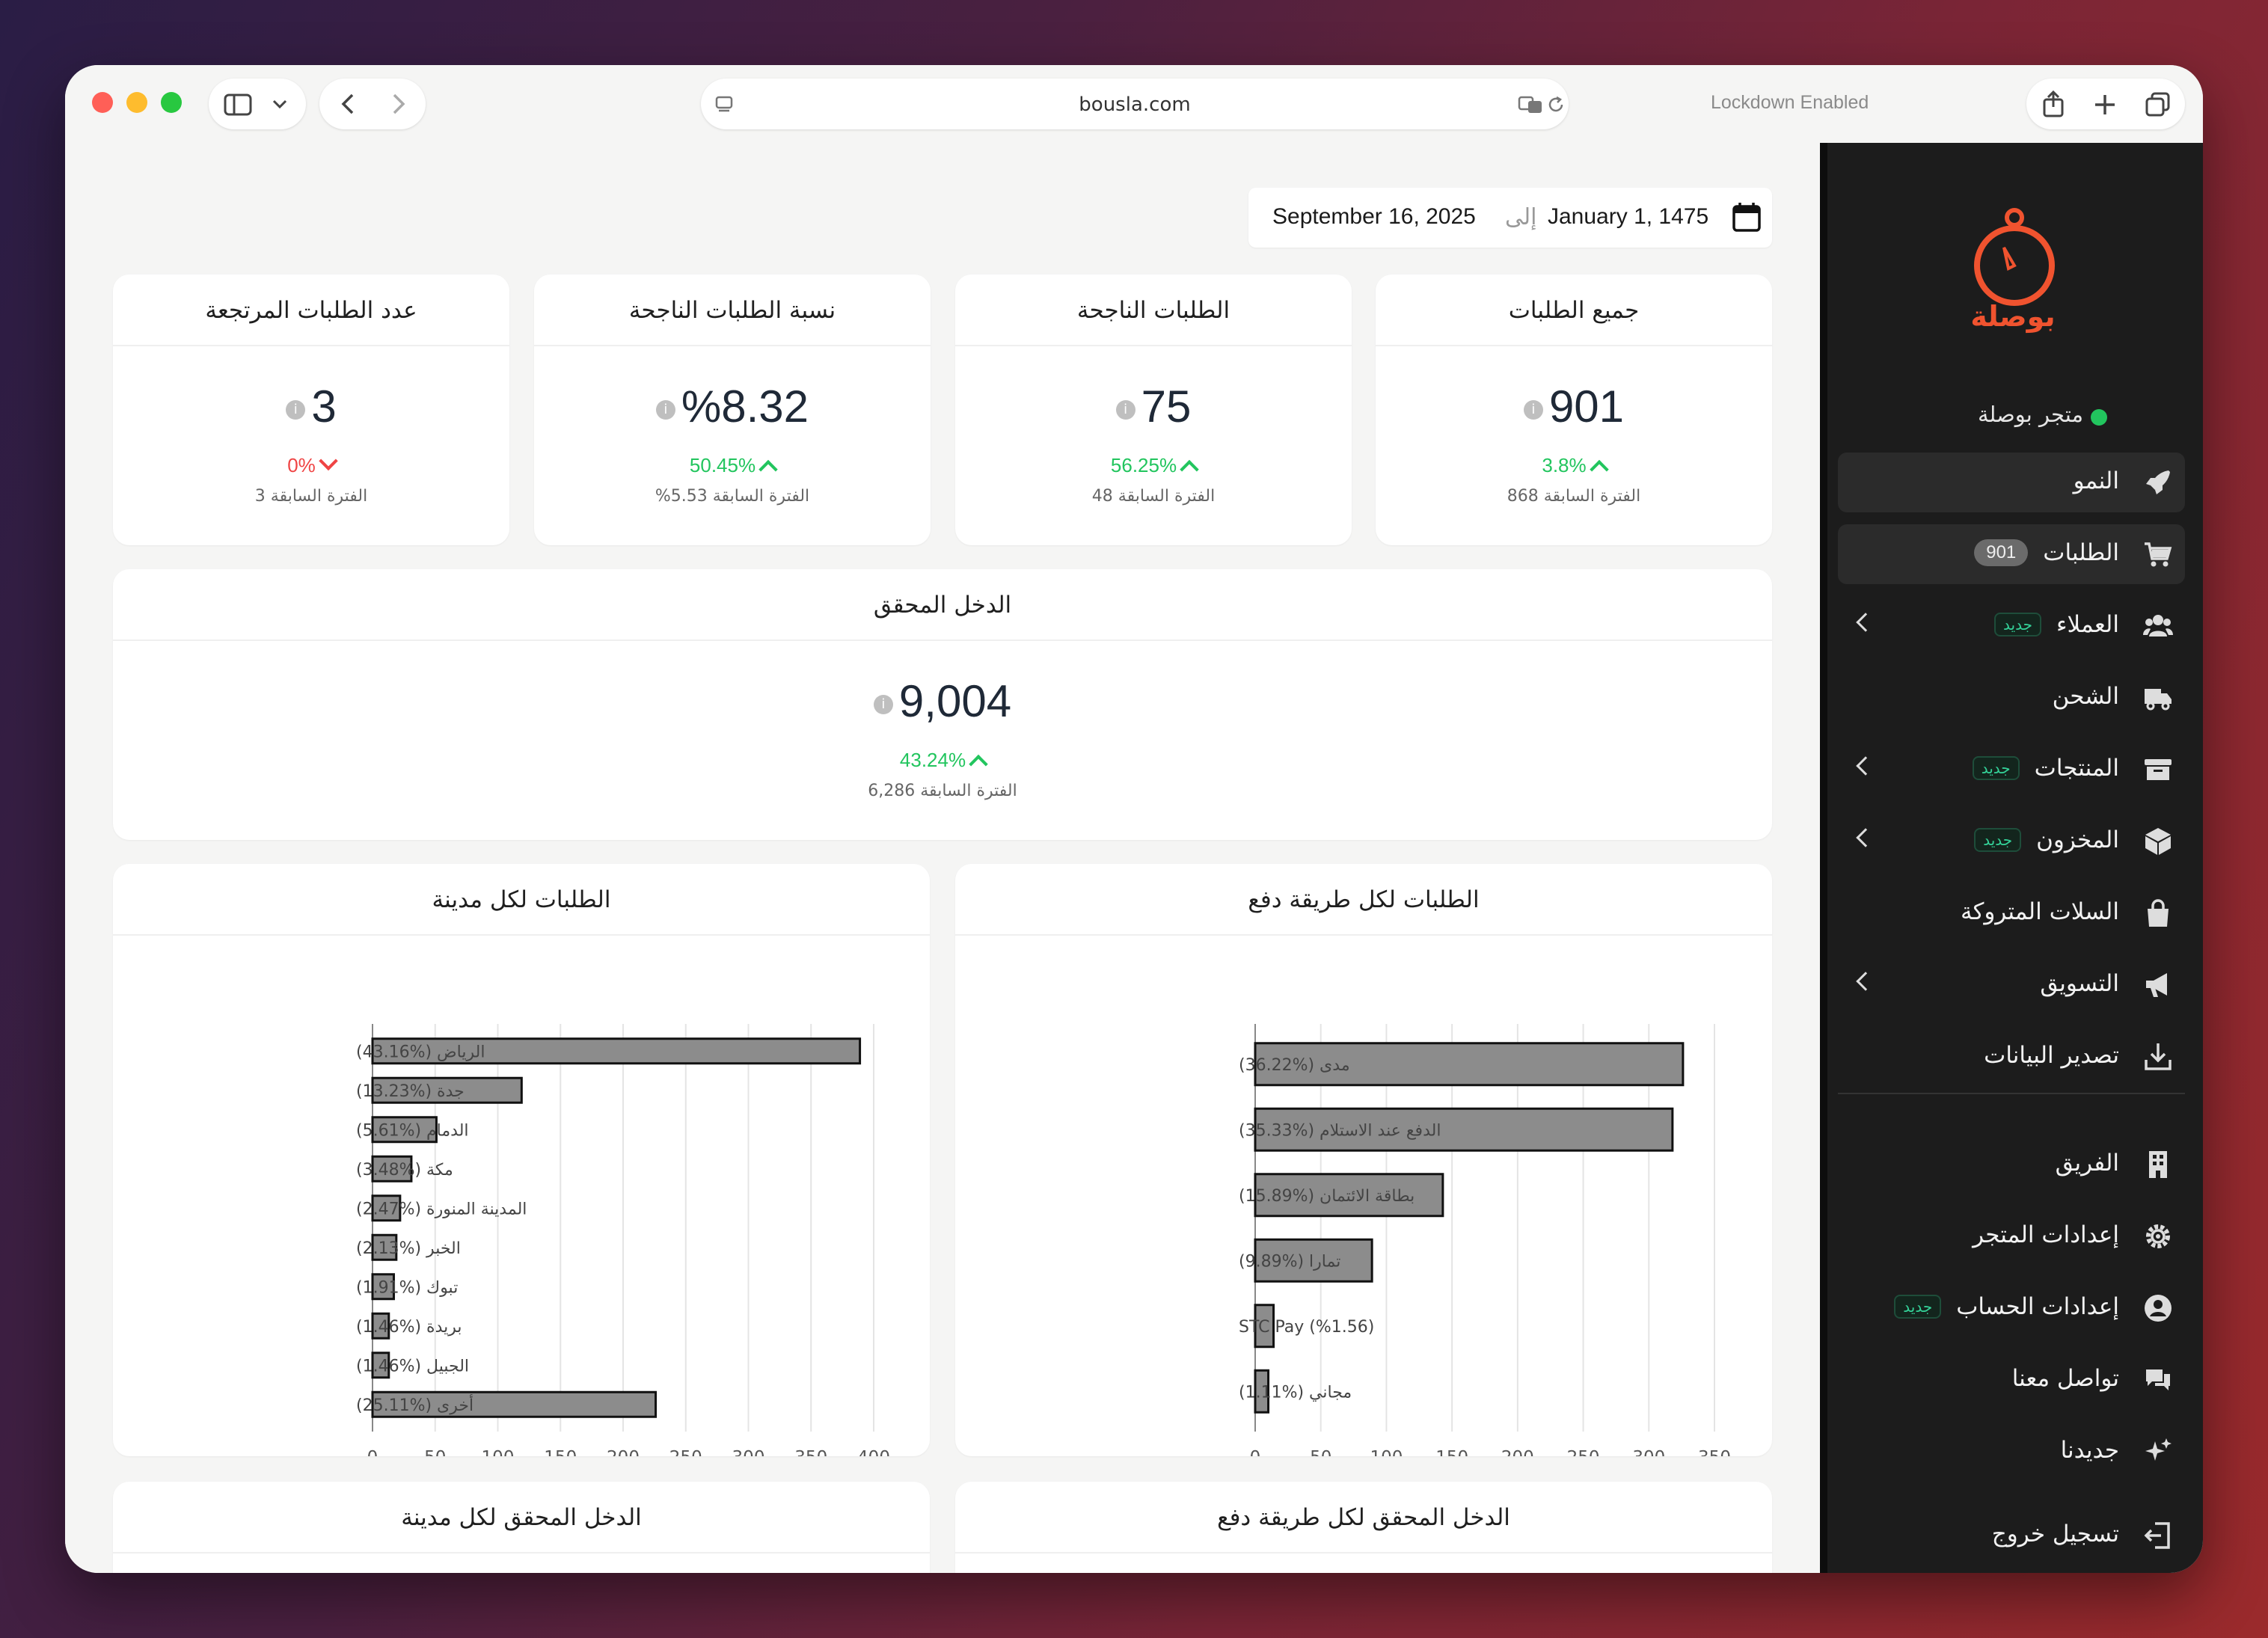 This screenshot has width=2268, height=1638. Describe the element at coordinates (1574, 496) in the screenshot. I see `stat-previous: 868 الفترة السابقة` at that location.